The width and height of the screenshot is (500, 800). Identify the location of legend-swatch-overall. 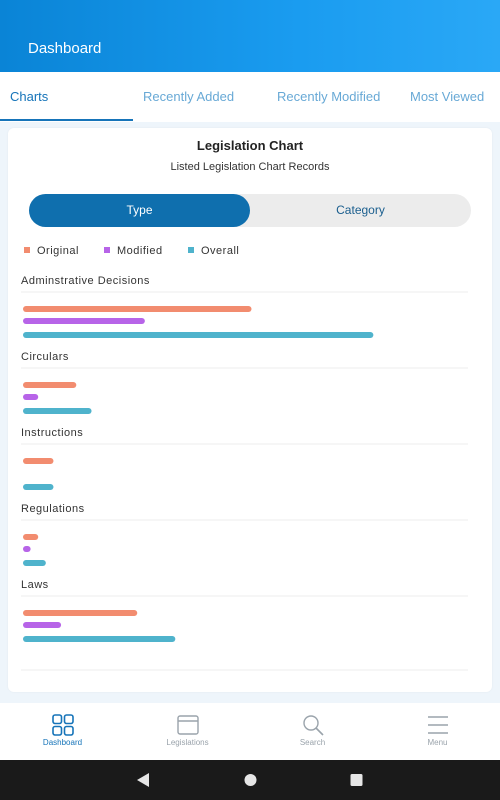
(191, 250).